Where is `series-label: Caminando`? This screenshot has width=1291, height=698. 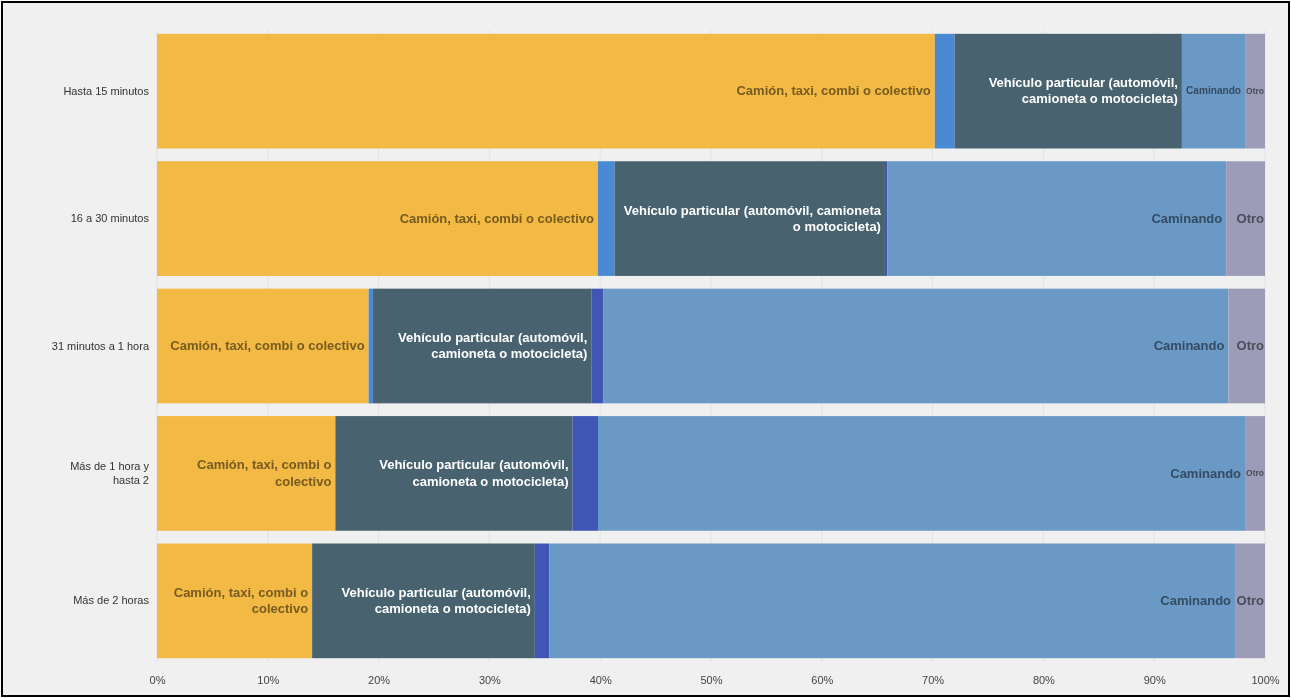 series-label: Caminando is located at coordinates (1214, 91).